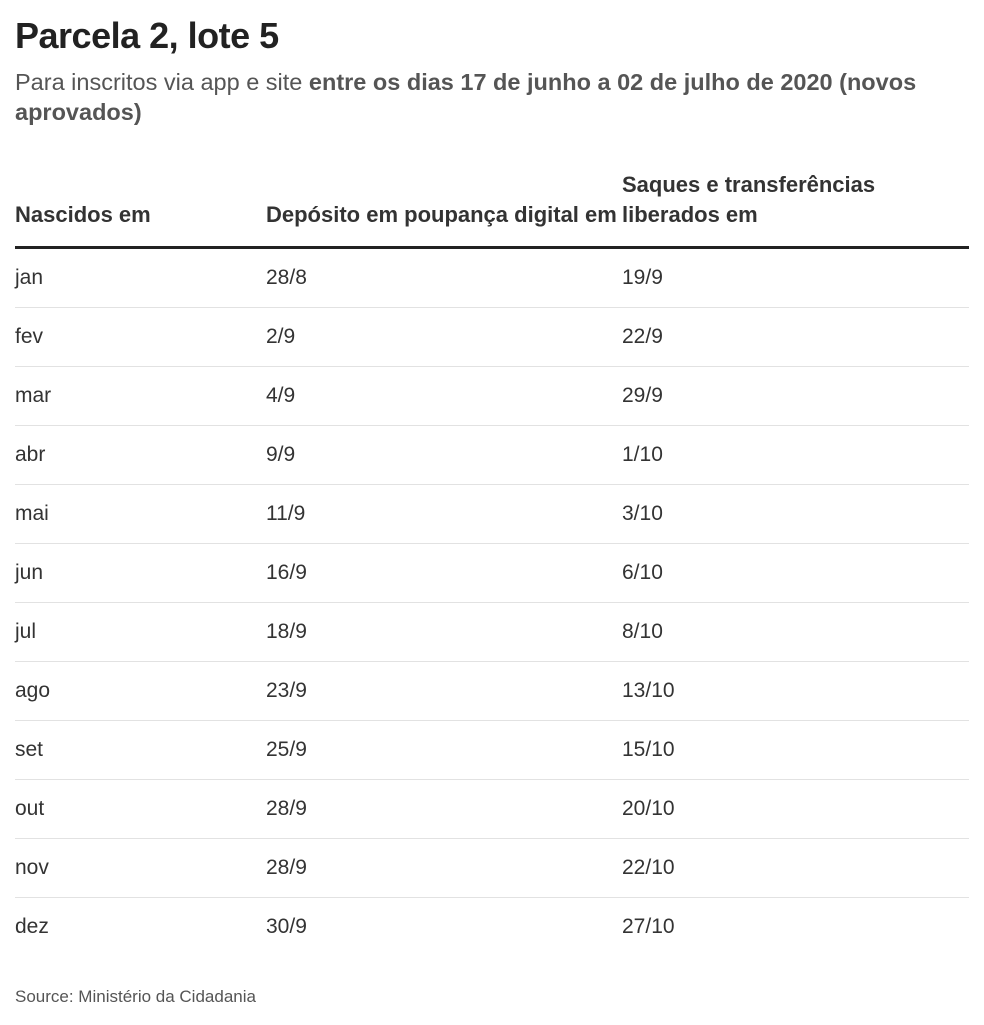 This screenshot has width=984, height=1025. I want to click on cell-born: mar, so click(140, 396).